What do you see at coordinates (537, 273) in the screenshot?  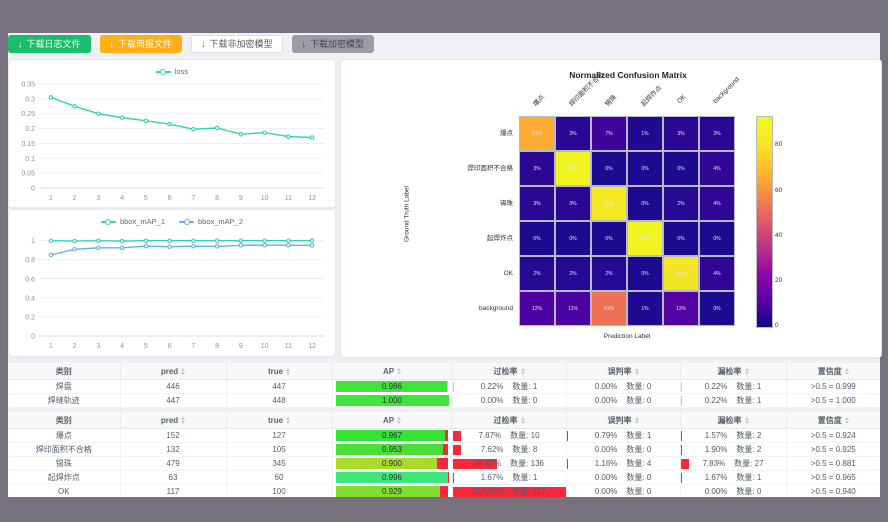 I see `matrix-cell: 2%` at bounding box center [537, 273].